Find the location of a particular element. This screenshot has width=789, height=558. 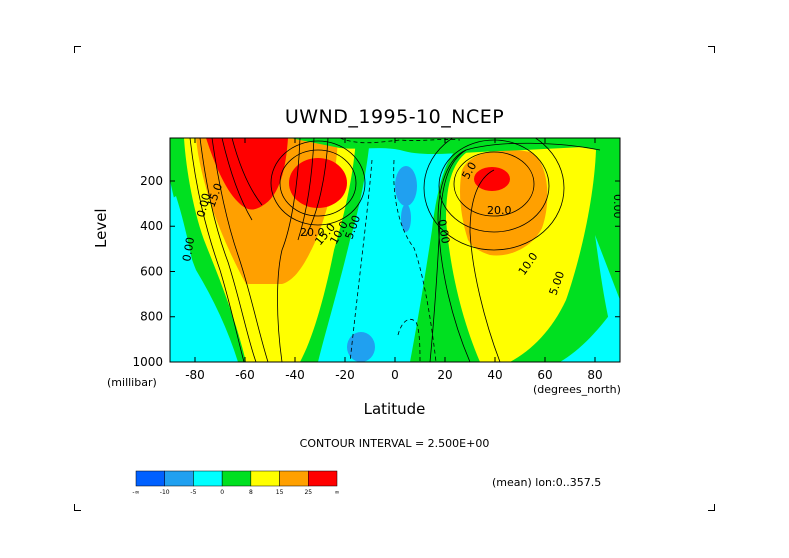

x-tick-label: 20 is located at coordinates (444, 375).